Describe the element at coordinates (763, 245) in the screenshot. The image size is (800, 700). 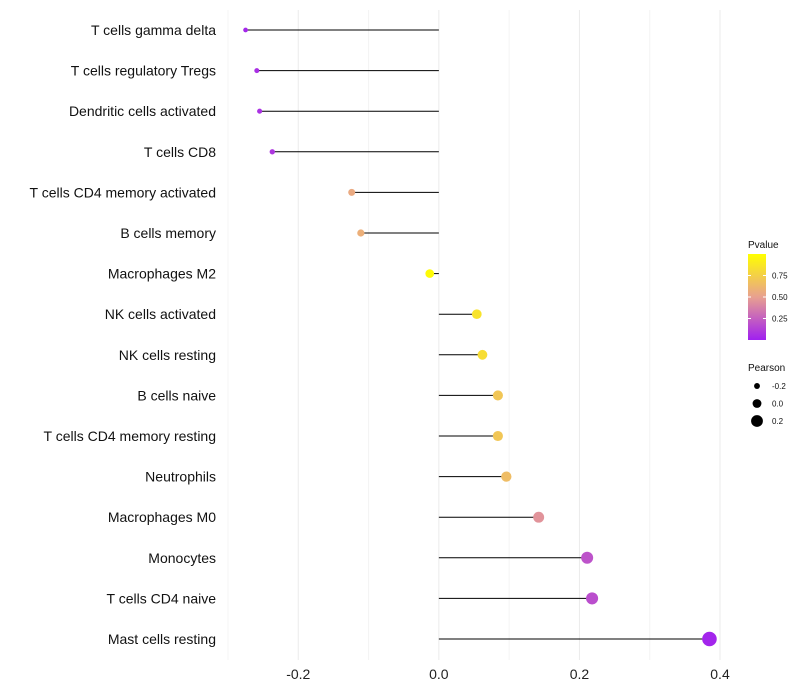
I see `pvalue-legend-title: Pvalue` at that location.